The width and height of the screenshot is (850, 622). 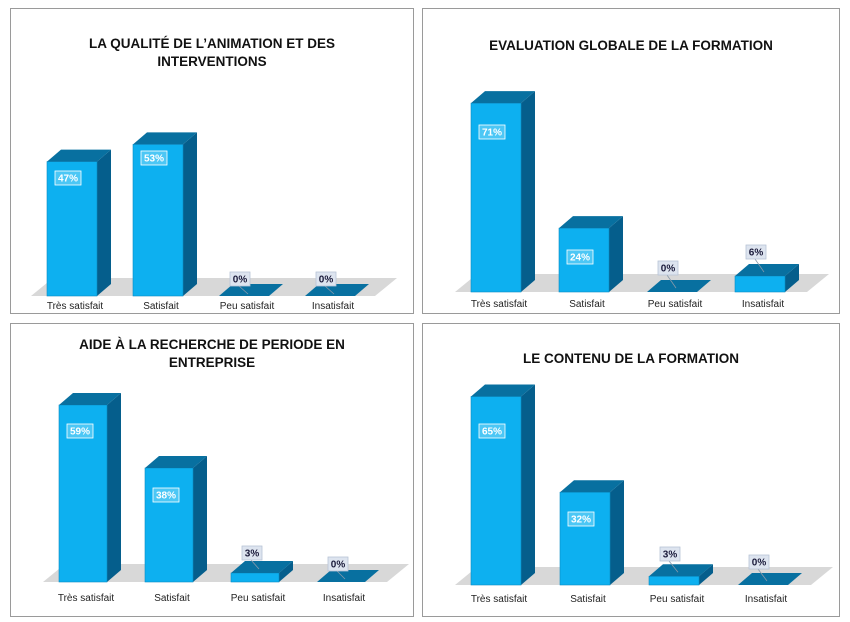 I want to click on chart-title: EVALUATION GLOBALE DE LA FORMATION, so click(x=631, y=45).